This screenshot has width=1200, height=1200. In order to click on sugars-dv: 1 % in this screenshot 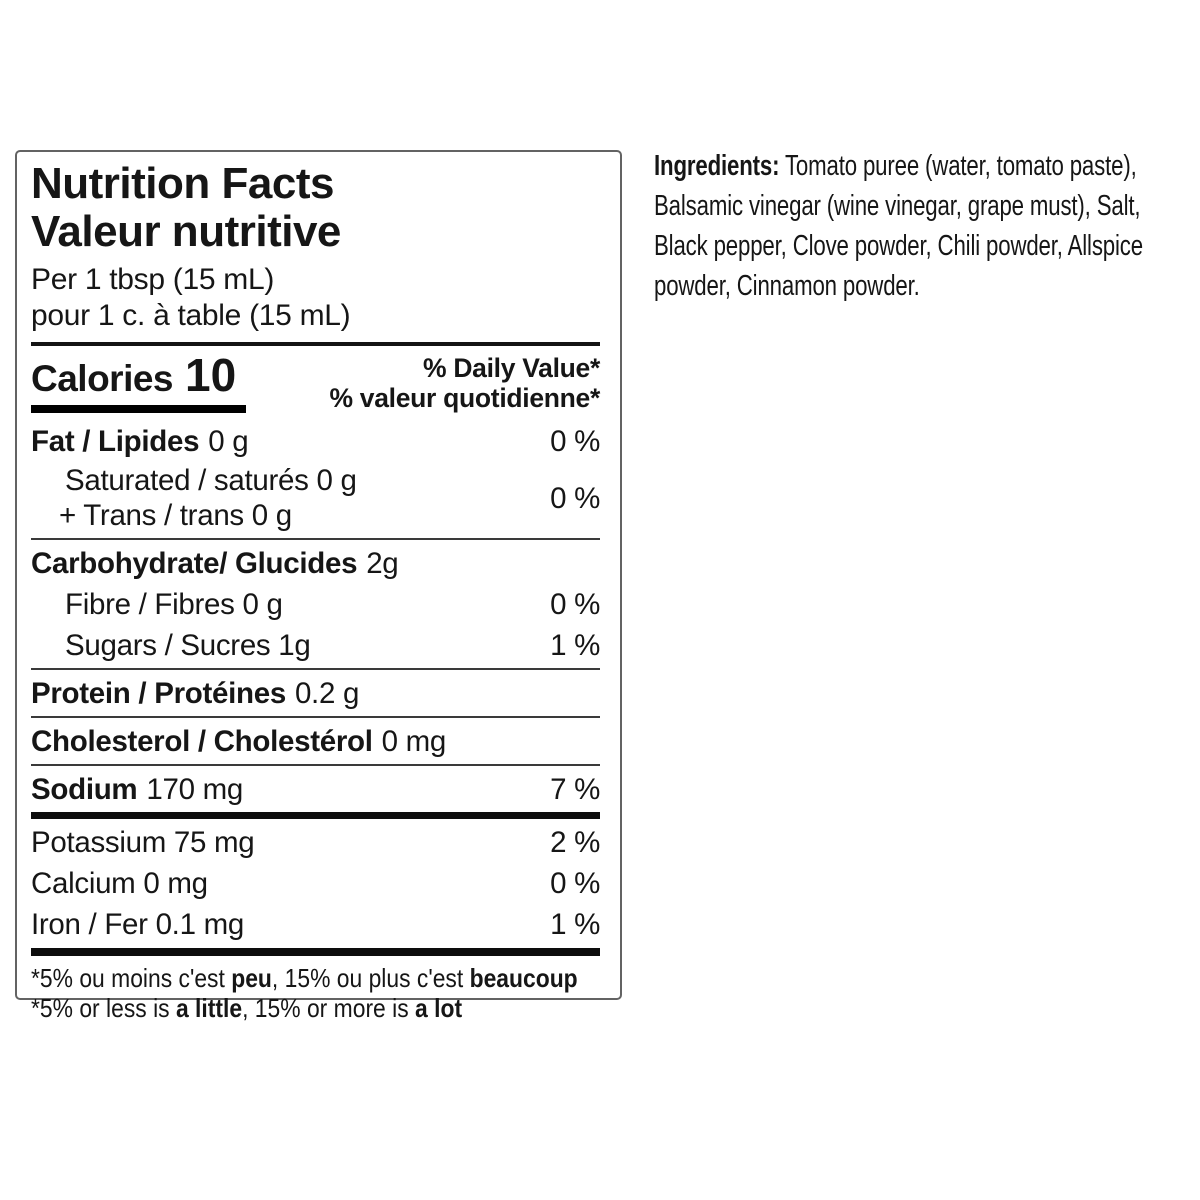, I will do `click(575, 645)`.